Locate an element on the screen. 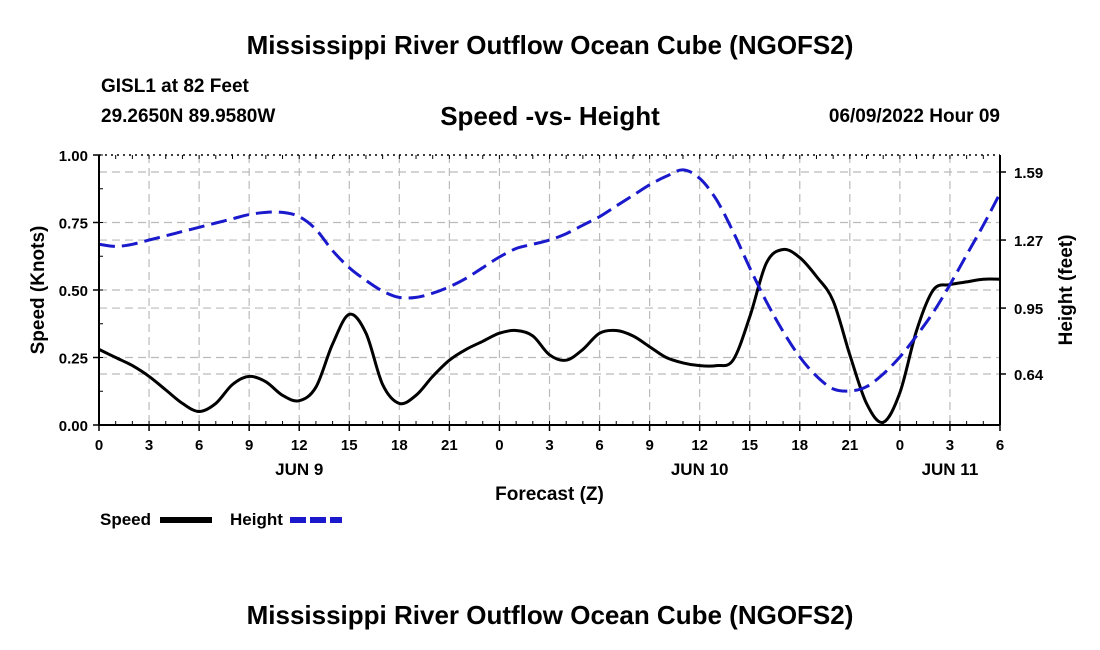 The image size is (1100, 650). y-axis-title: Speed (Knots) is located at coordinates (38, 290).